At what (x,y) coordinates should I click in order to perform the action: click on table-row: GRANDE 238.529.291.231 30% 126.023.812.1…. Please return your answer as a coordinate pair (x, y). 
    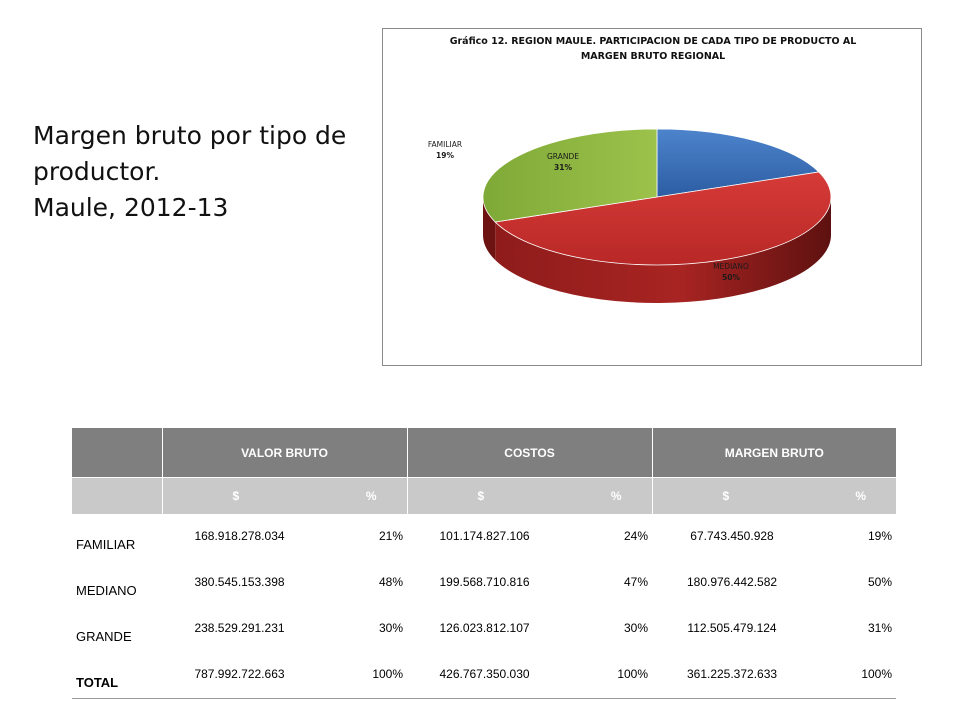
    Looking at the image, I should click on (484, 629).